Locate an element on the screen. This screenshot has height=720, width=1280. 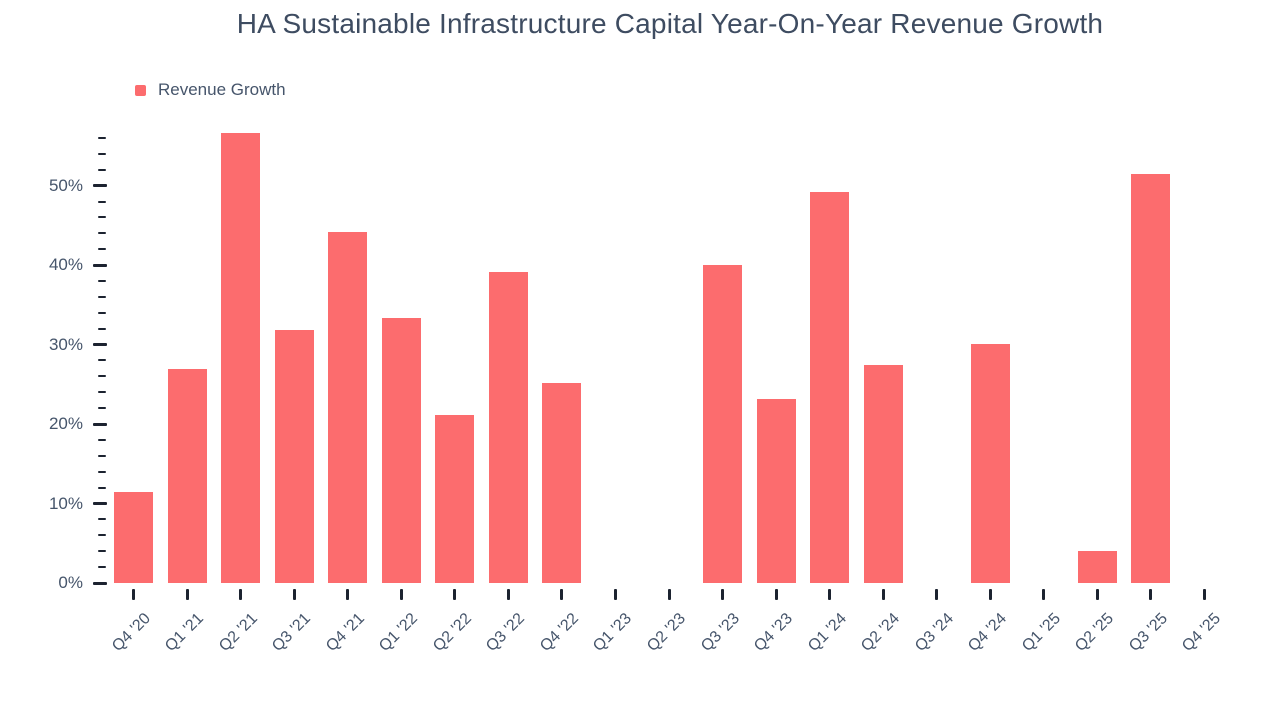
x-tick-label: Q4 '23 is located at coordinates (774, 633).